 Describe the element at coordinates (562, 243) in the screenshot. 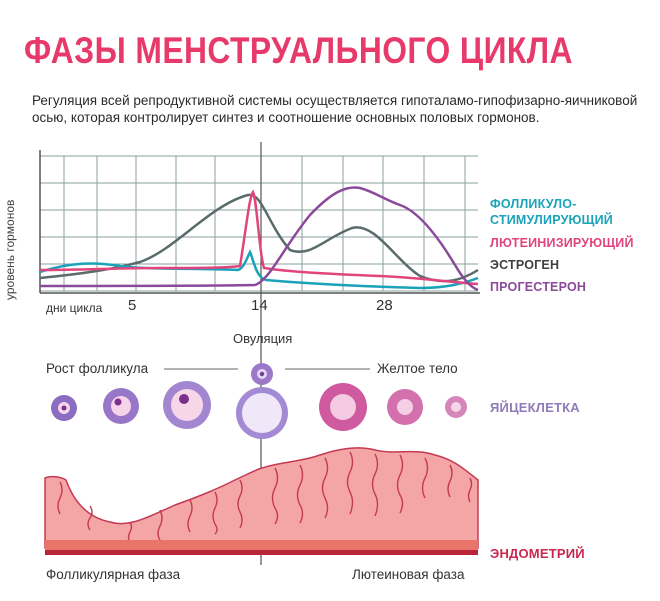

I see `legend-lh: ЛЮТЕИНИЗИРУЮЩИЙ` at that location.